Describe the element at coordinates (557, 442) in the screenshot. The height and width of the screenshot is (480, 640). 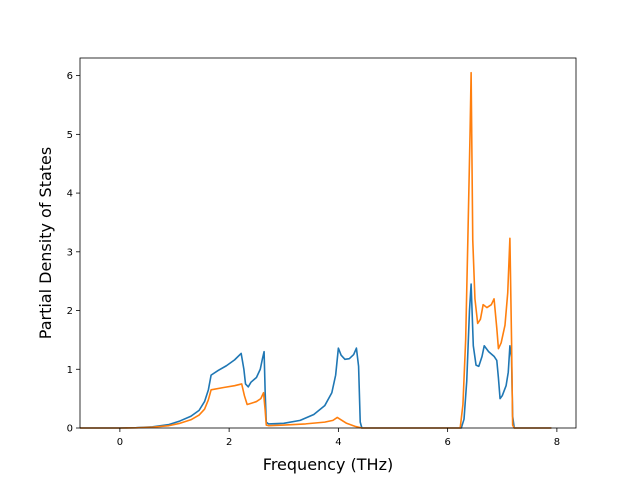
I see `x-tick-label: 8` at that location.